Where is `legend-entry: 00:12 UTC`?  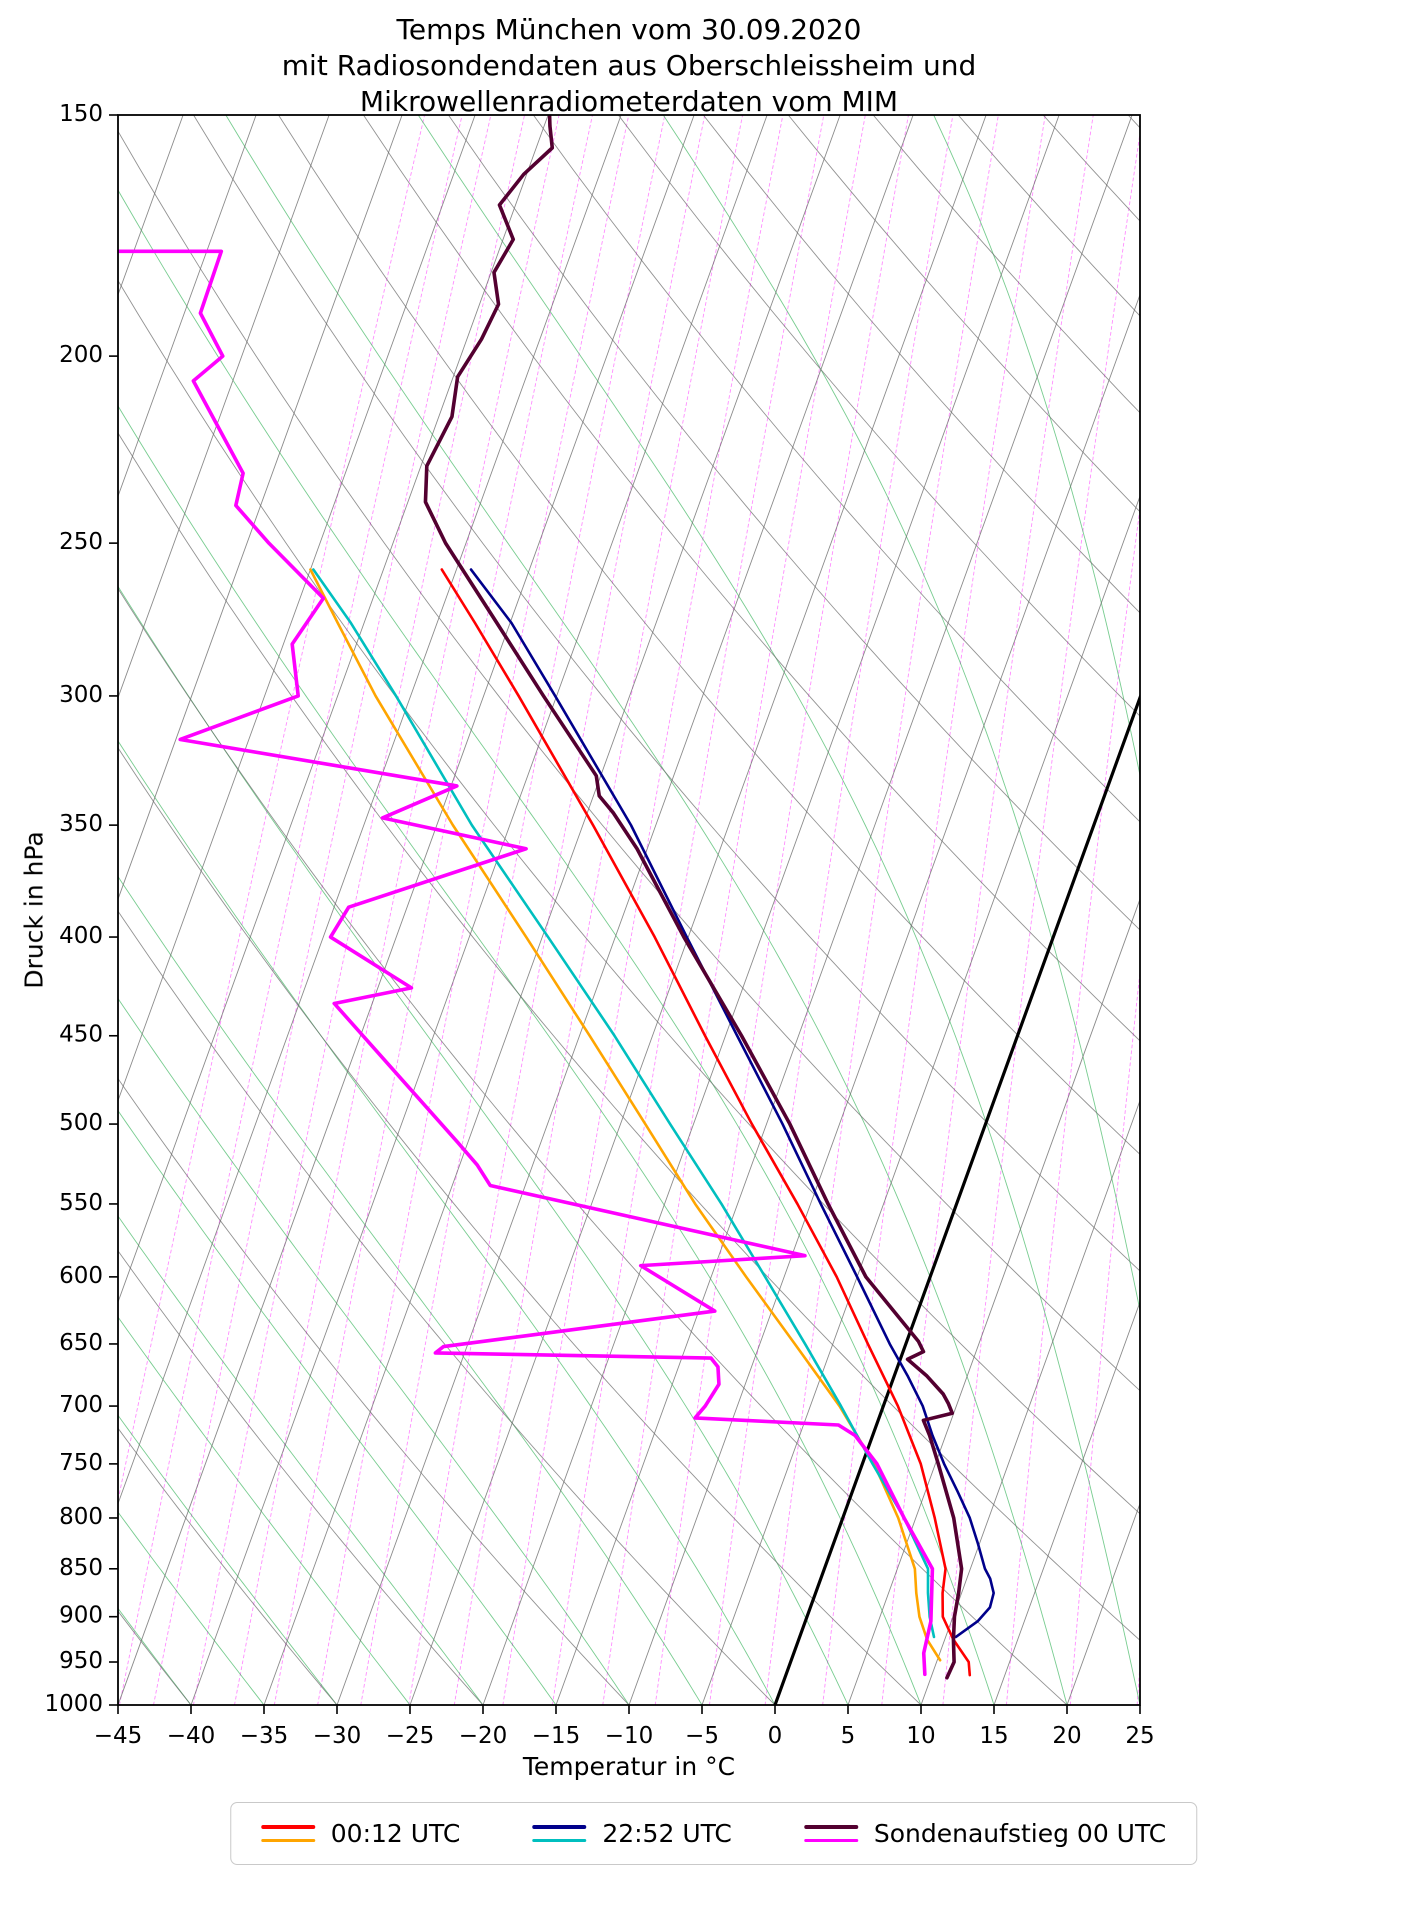
legend-entry: 00:12 UTC is located at coordinates (360, 1833).